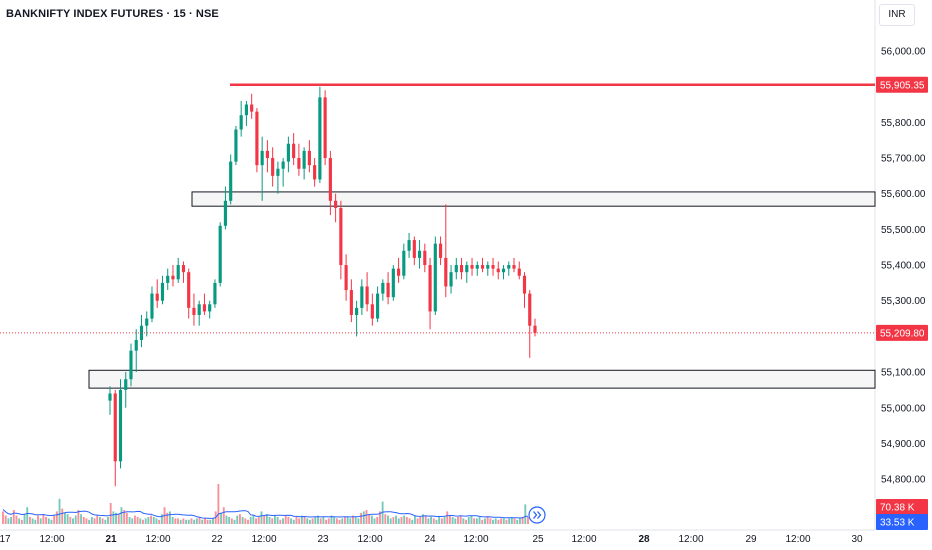 The height and width of the screenshot is (550, 932). I want to click on price-tick-label: 55,800.00, so click(903, 123).